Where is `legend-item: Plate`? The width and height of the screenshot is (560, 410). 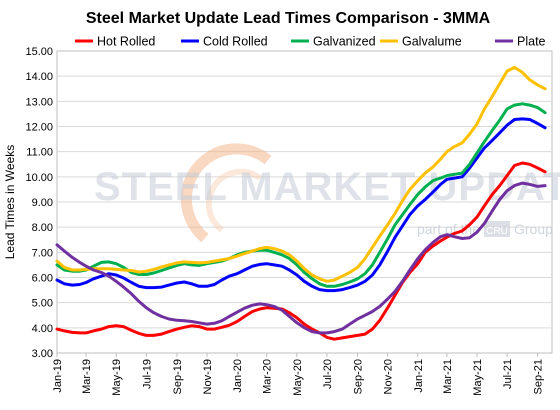 legend-item: Plate is located at coordinates (520, 42).